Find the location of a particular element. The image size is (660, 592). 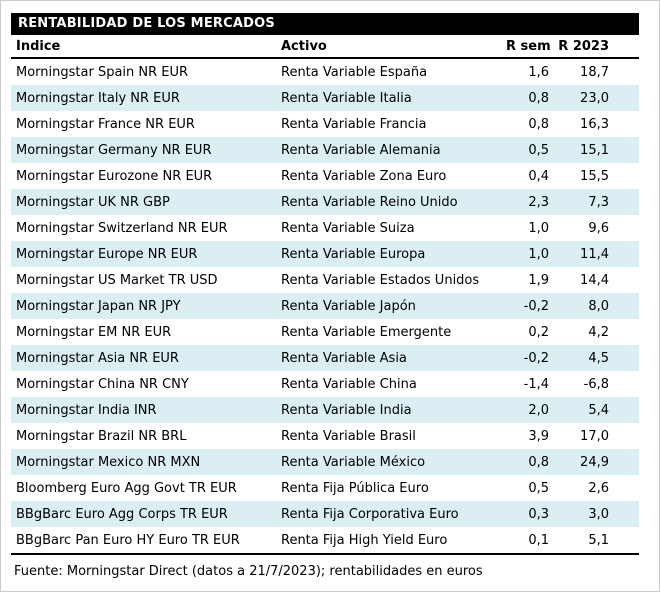

cell-activo: Renta Variable Brasil is located at coordinates (348, 436).